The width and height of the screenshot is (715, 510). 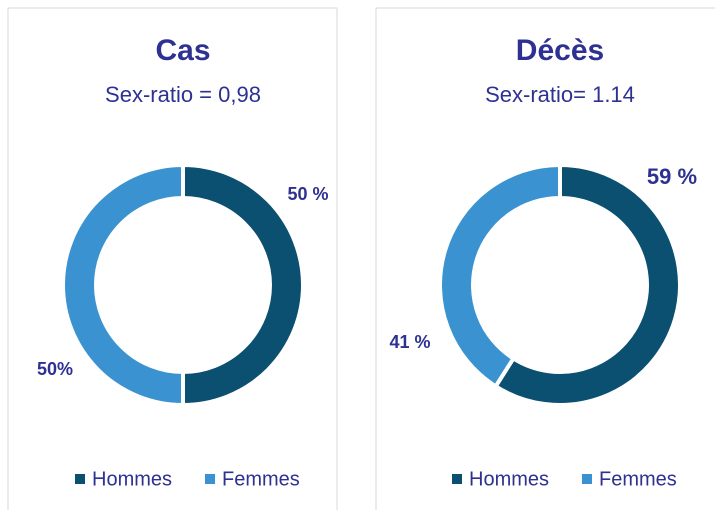 I want to click on data-label: 50 %, so click(x=307, y=194).